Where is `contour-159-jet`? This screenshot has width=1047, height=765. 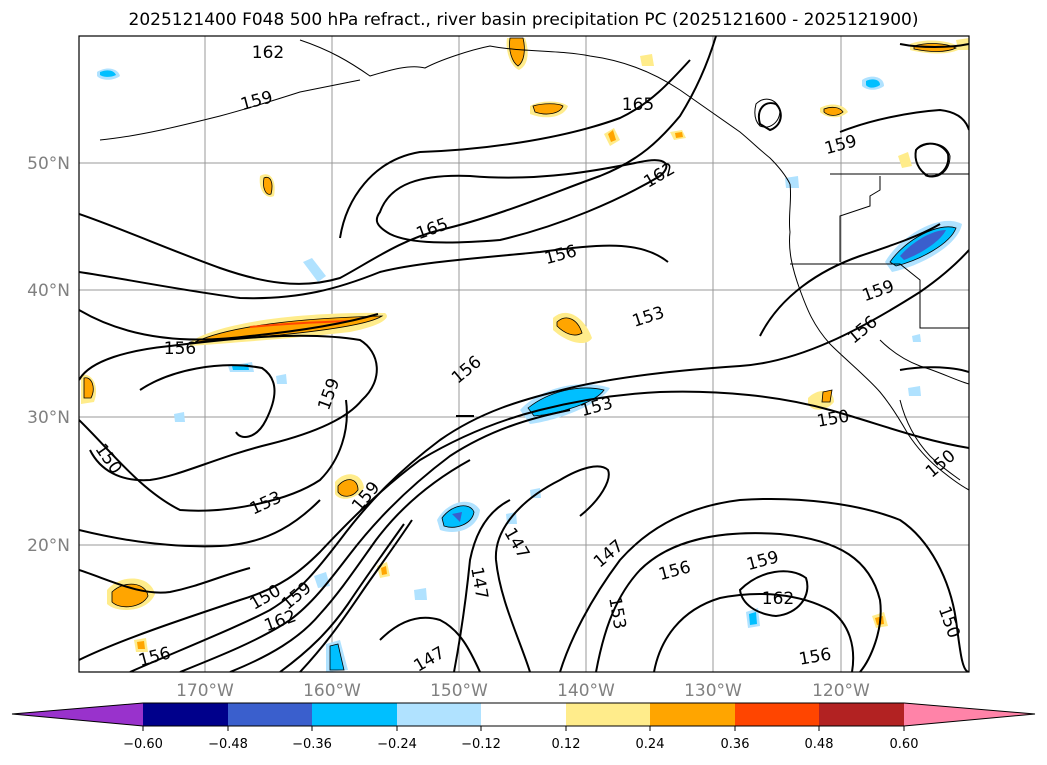
contour-159-jet is located at coordinates (350, 565).